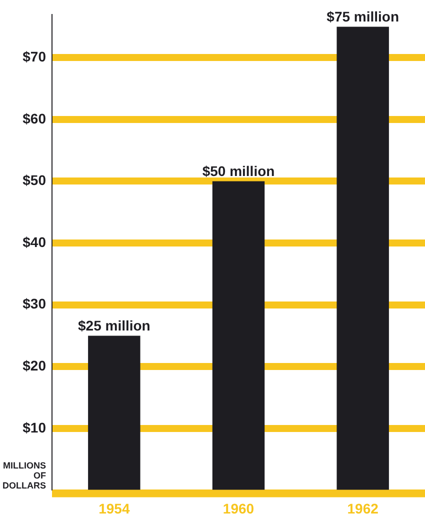  What do you see at coordinates (114, 326) in the screenshot?
I see `data-label: $25 million` at bounding box center [114, 326].